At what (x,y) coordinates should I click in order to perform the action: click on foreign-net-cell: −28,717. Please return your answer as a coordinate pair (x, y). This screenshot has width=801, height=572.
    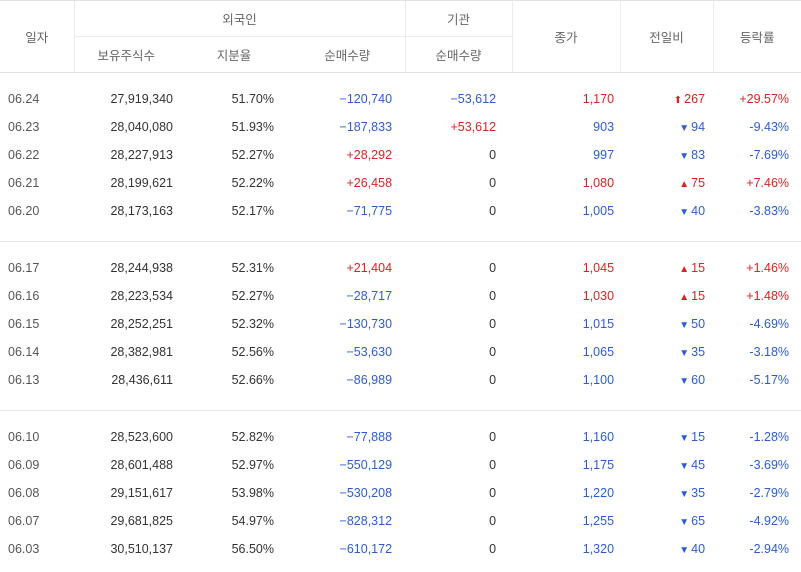
    Looking at the image, I should click on (369, 296).